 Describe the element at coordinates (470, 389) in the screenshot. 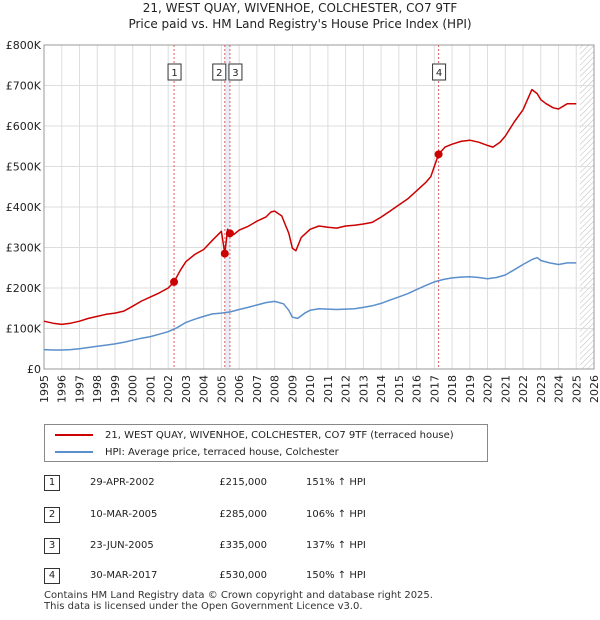

I see `x-tick-label: 2019` at that location.